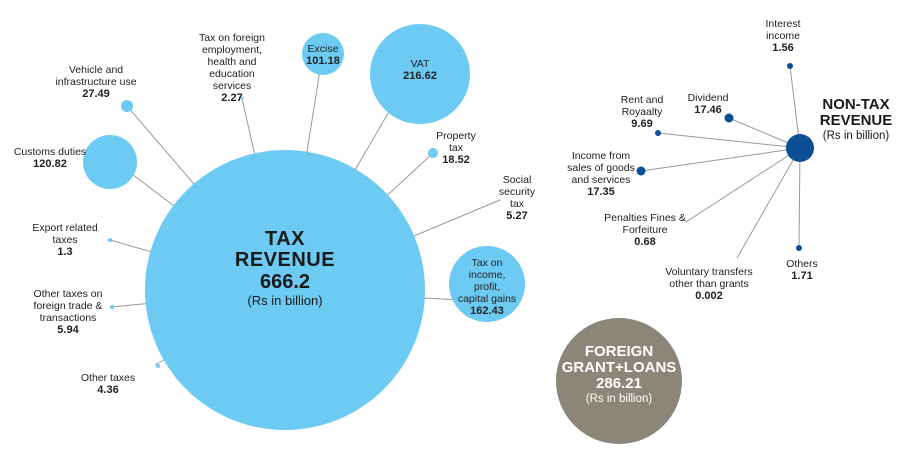 This screenshot has width=900, height=466. I want to click on foreign-title-2: GRANT+LOANS, so click(619, 367).